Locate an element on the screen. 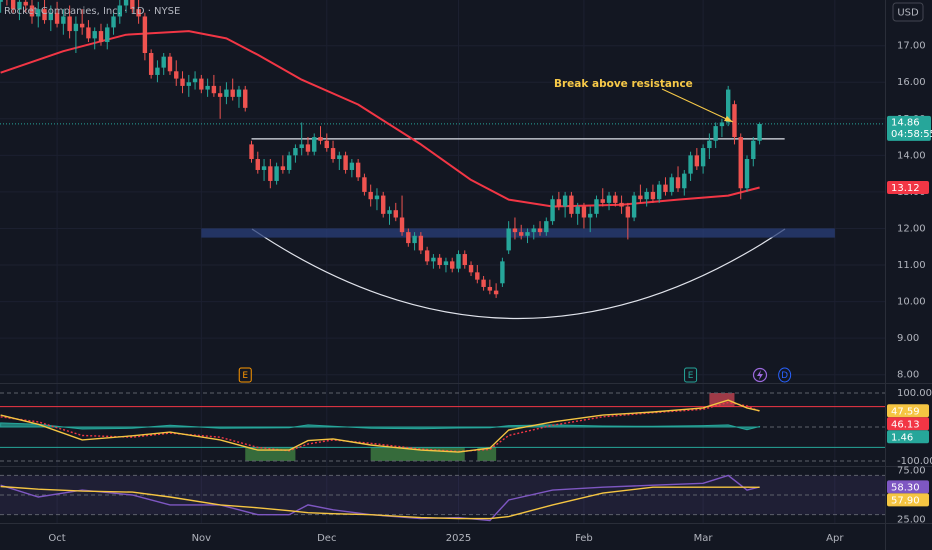  event-label: E is located at coordinates (691, 376).